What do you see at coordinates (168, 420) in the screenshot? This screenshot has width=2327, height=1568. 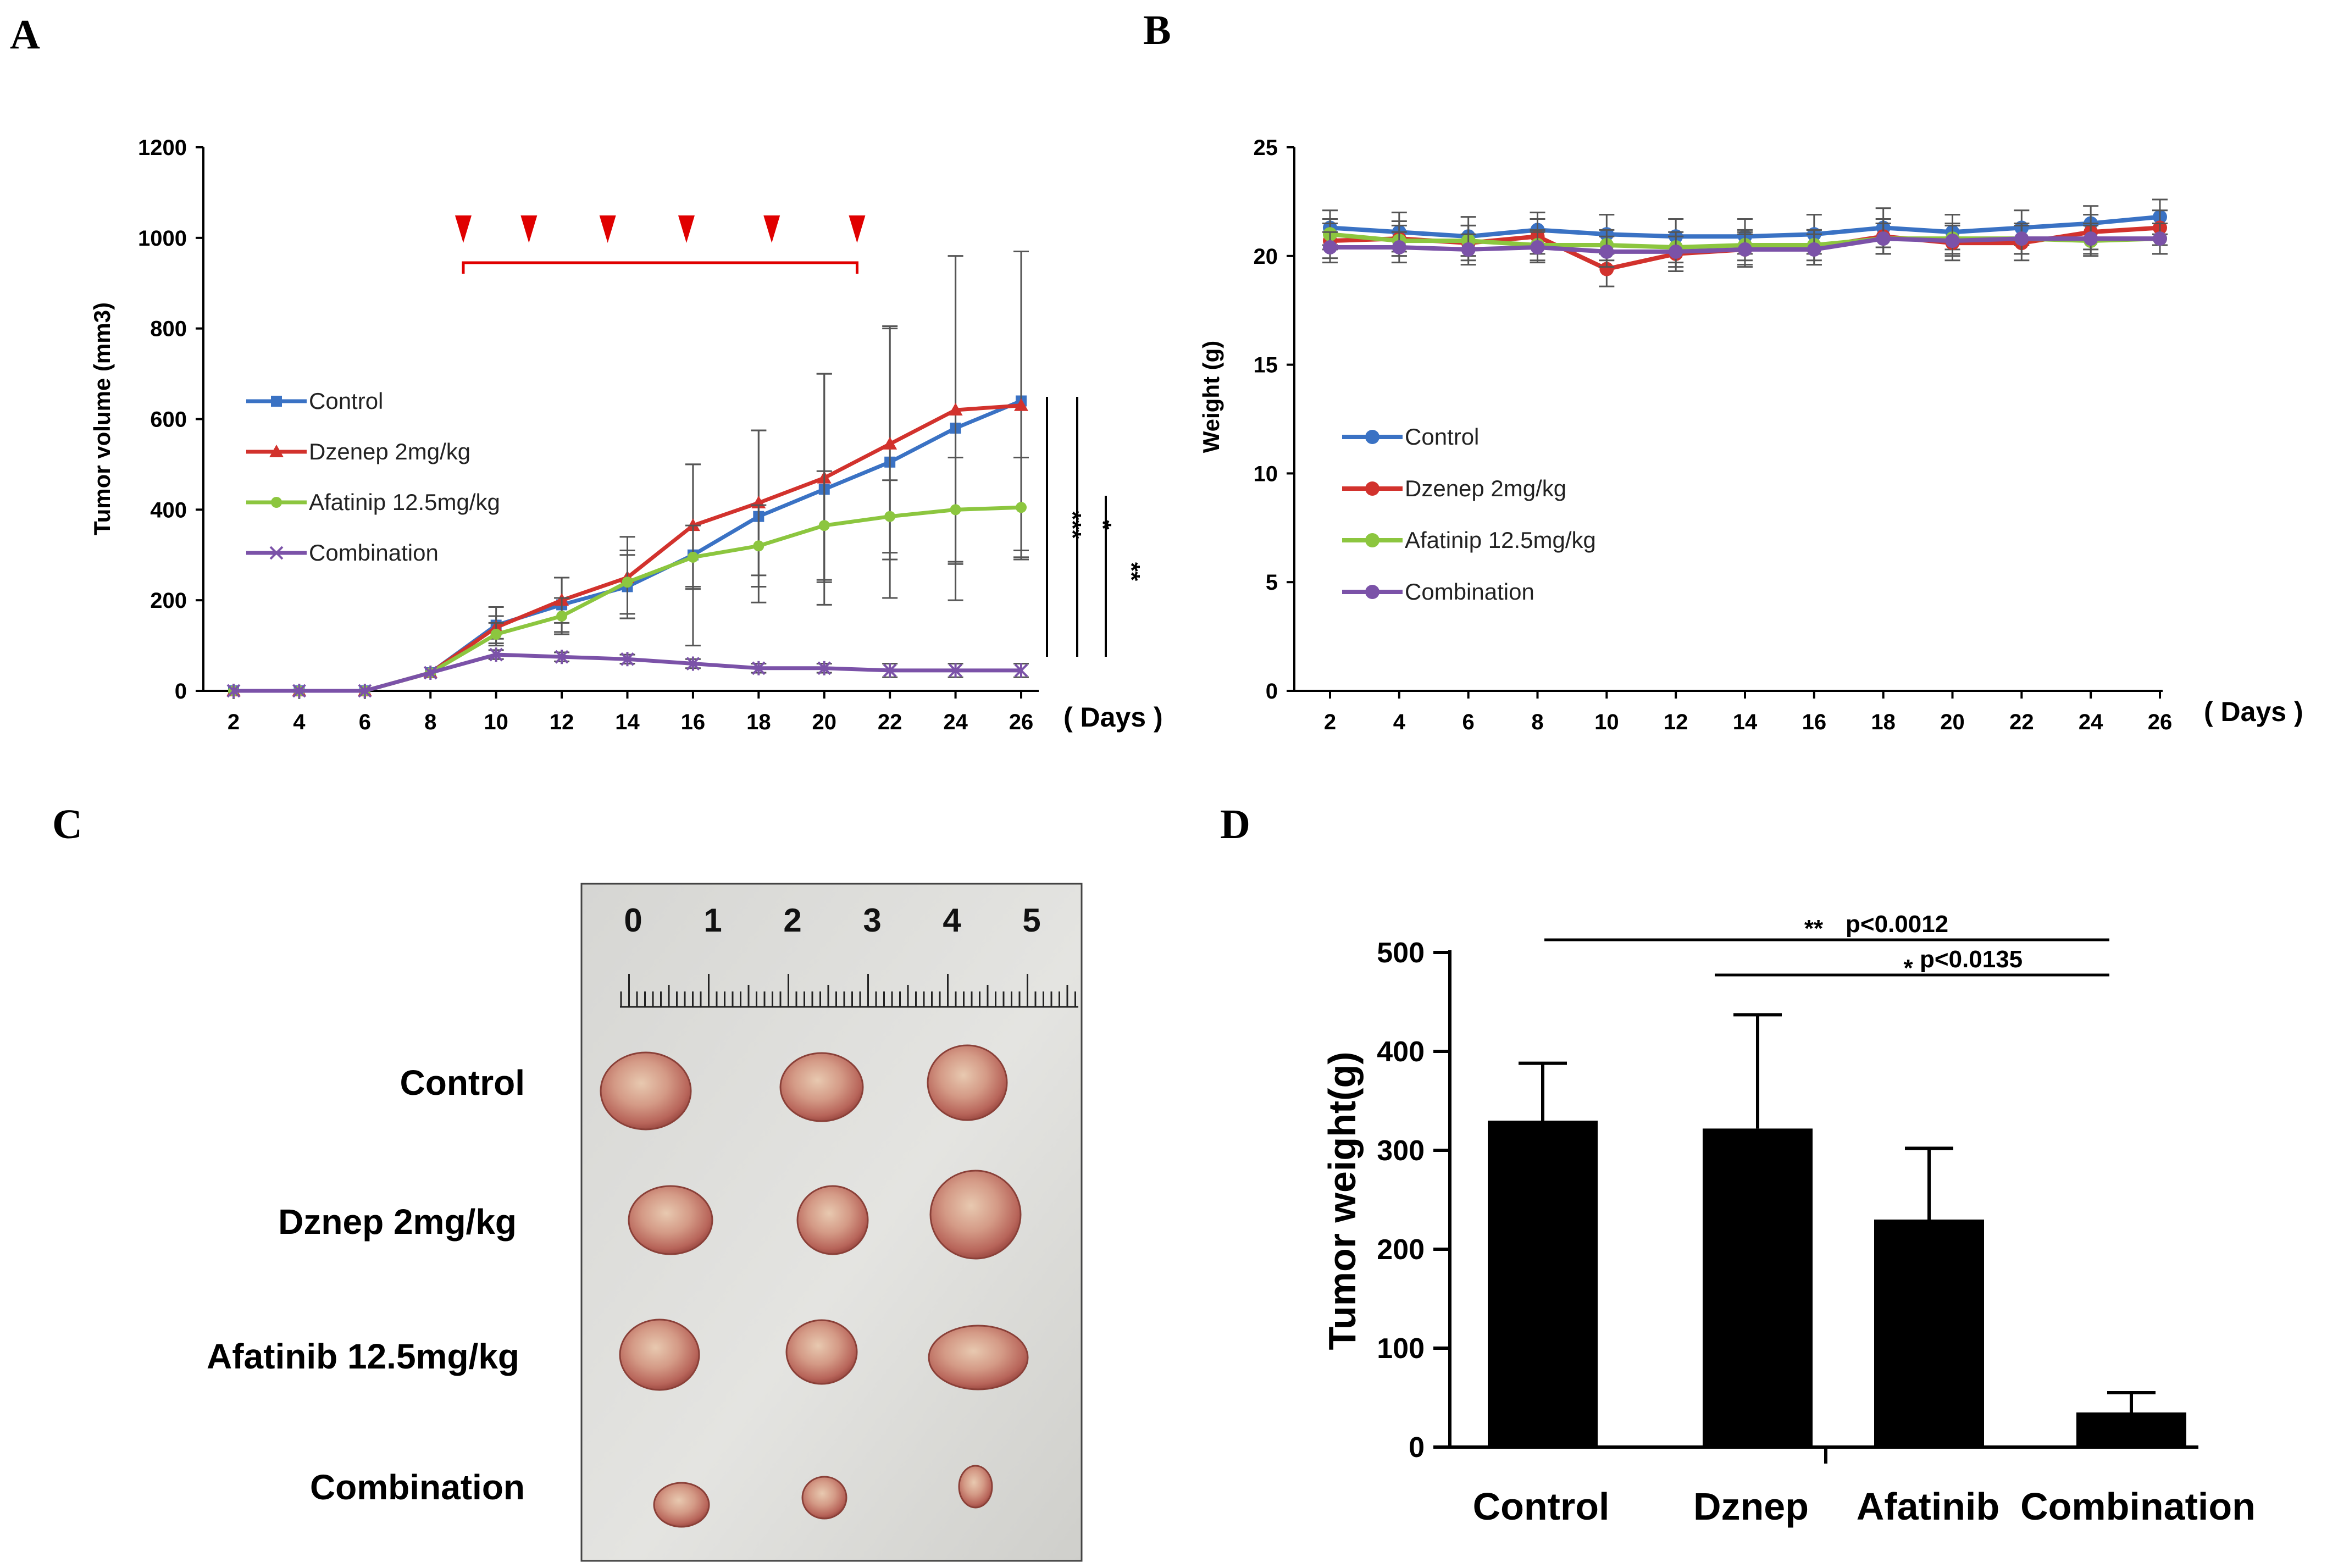 I see `y-tick-label: 600` at bounding box center [168, 420].